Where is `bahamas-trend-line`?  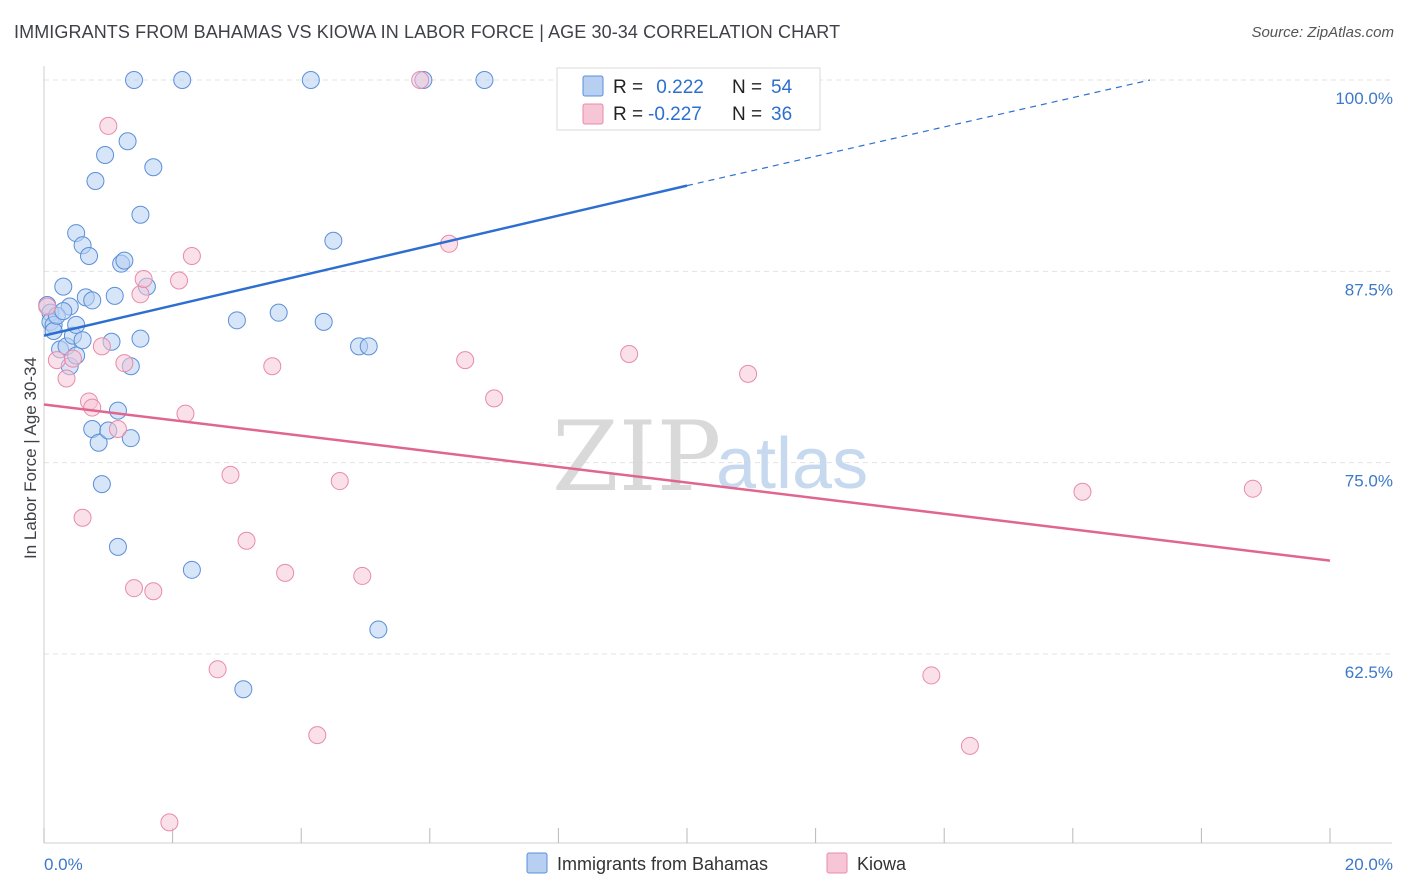 bahamas-trend-line is located at coordinates (365, 260).